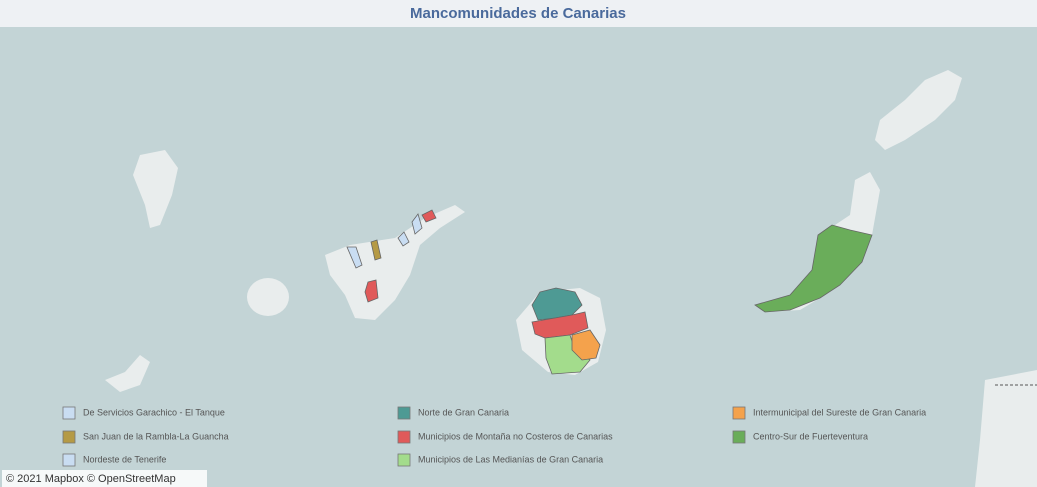  Describe the element at coordinates (154, 412) in the screenshot. I see `legend-label: De Servicios Garachico - El Tanque` at that location.